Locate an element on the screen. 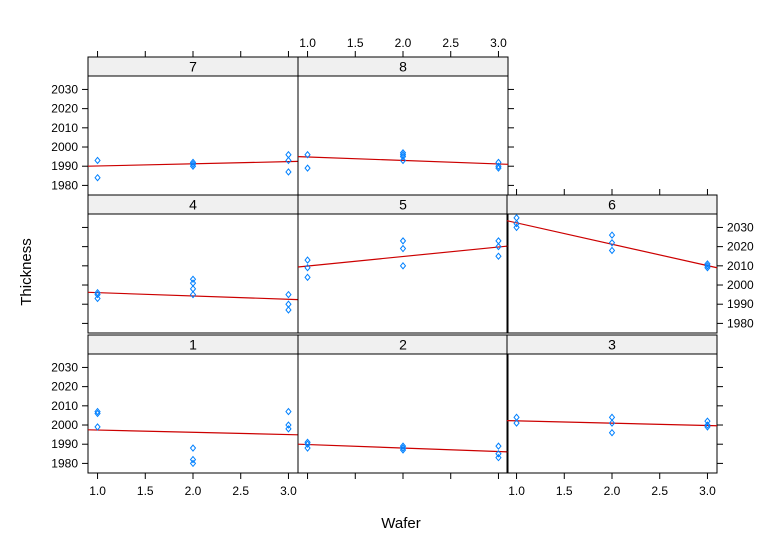 This screenshot has width=783, height=551. x-axis-title: Wafer is located at coordinates (400, 523).